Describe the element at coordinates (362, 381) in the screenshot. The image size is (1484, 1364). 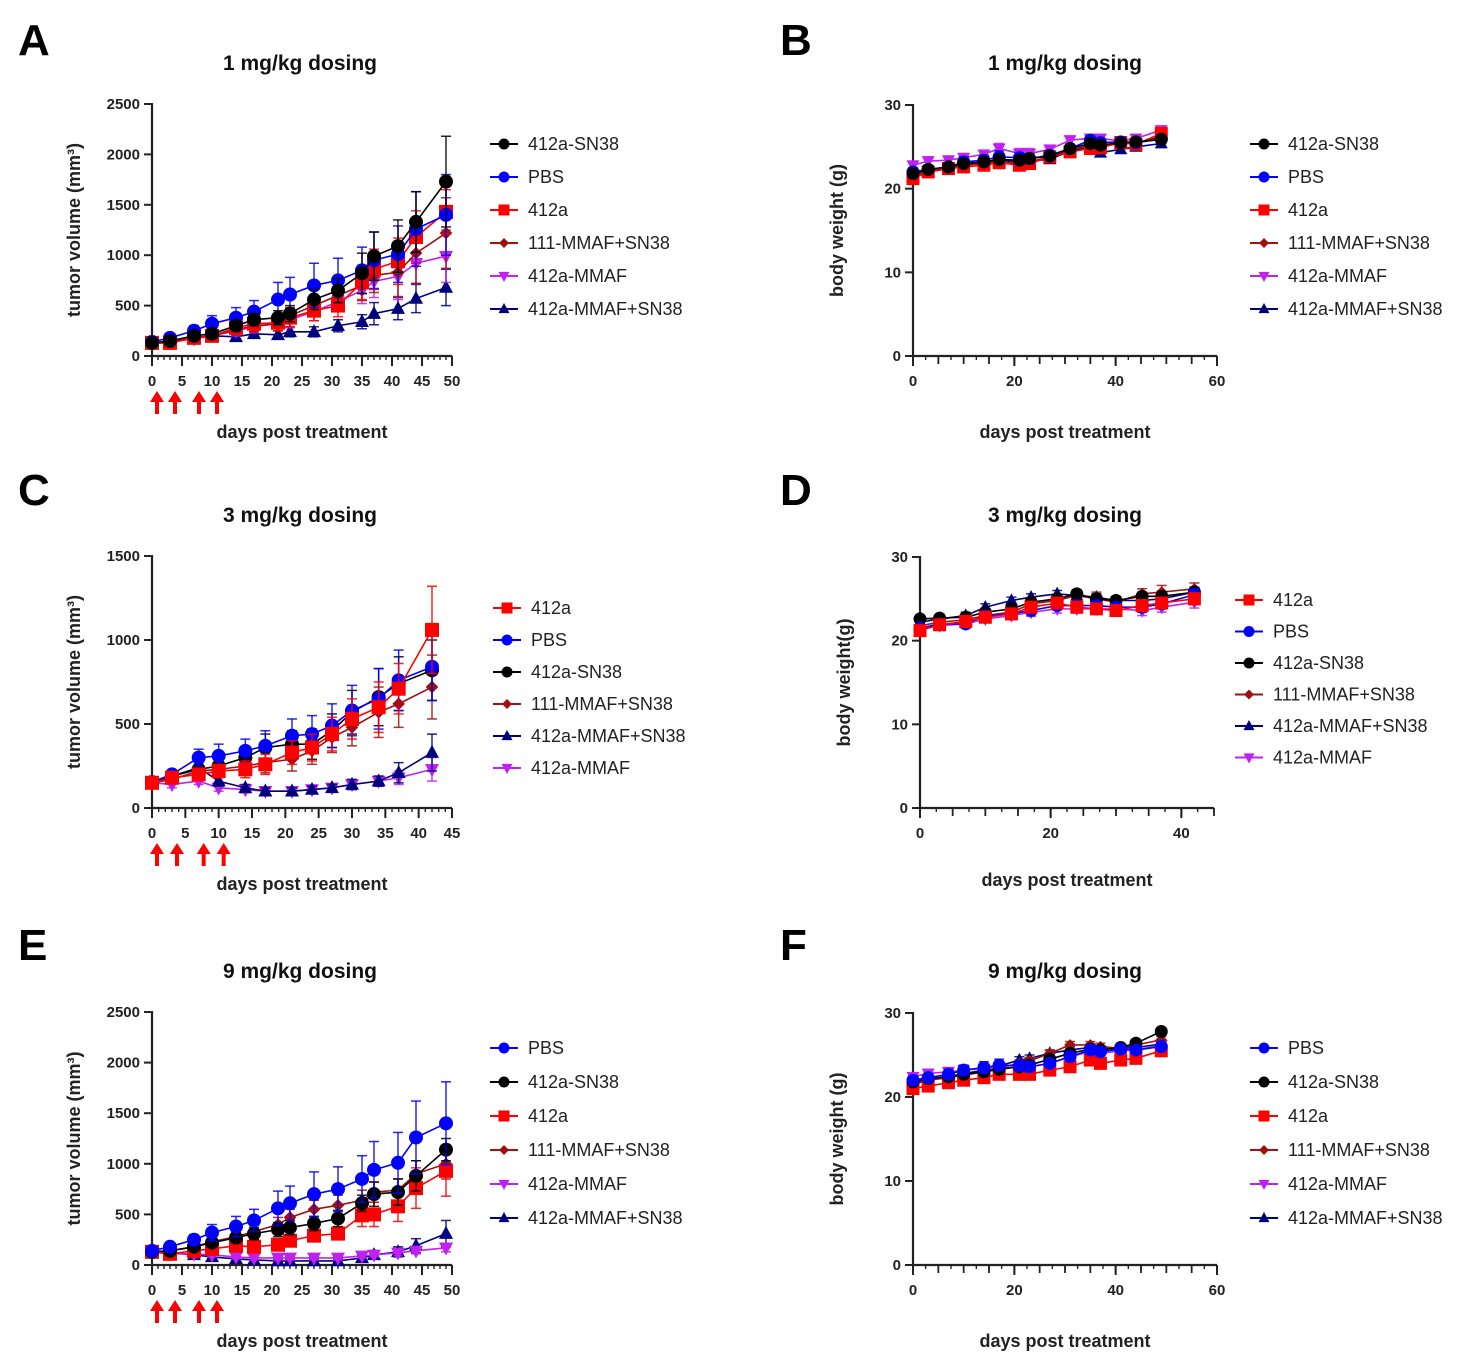
I see `x-tick-label: 35` at that location.